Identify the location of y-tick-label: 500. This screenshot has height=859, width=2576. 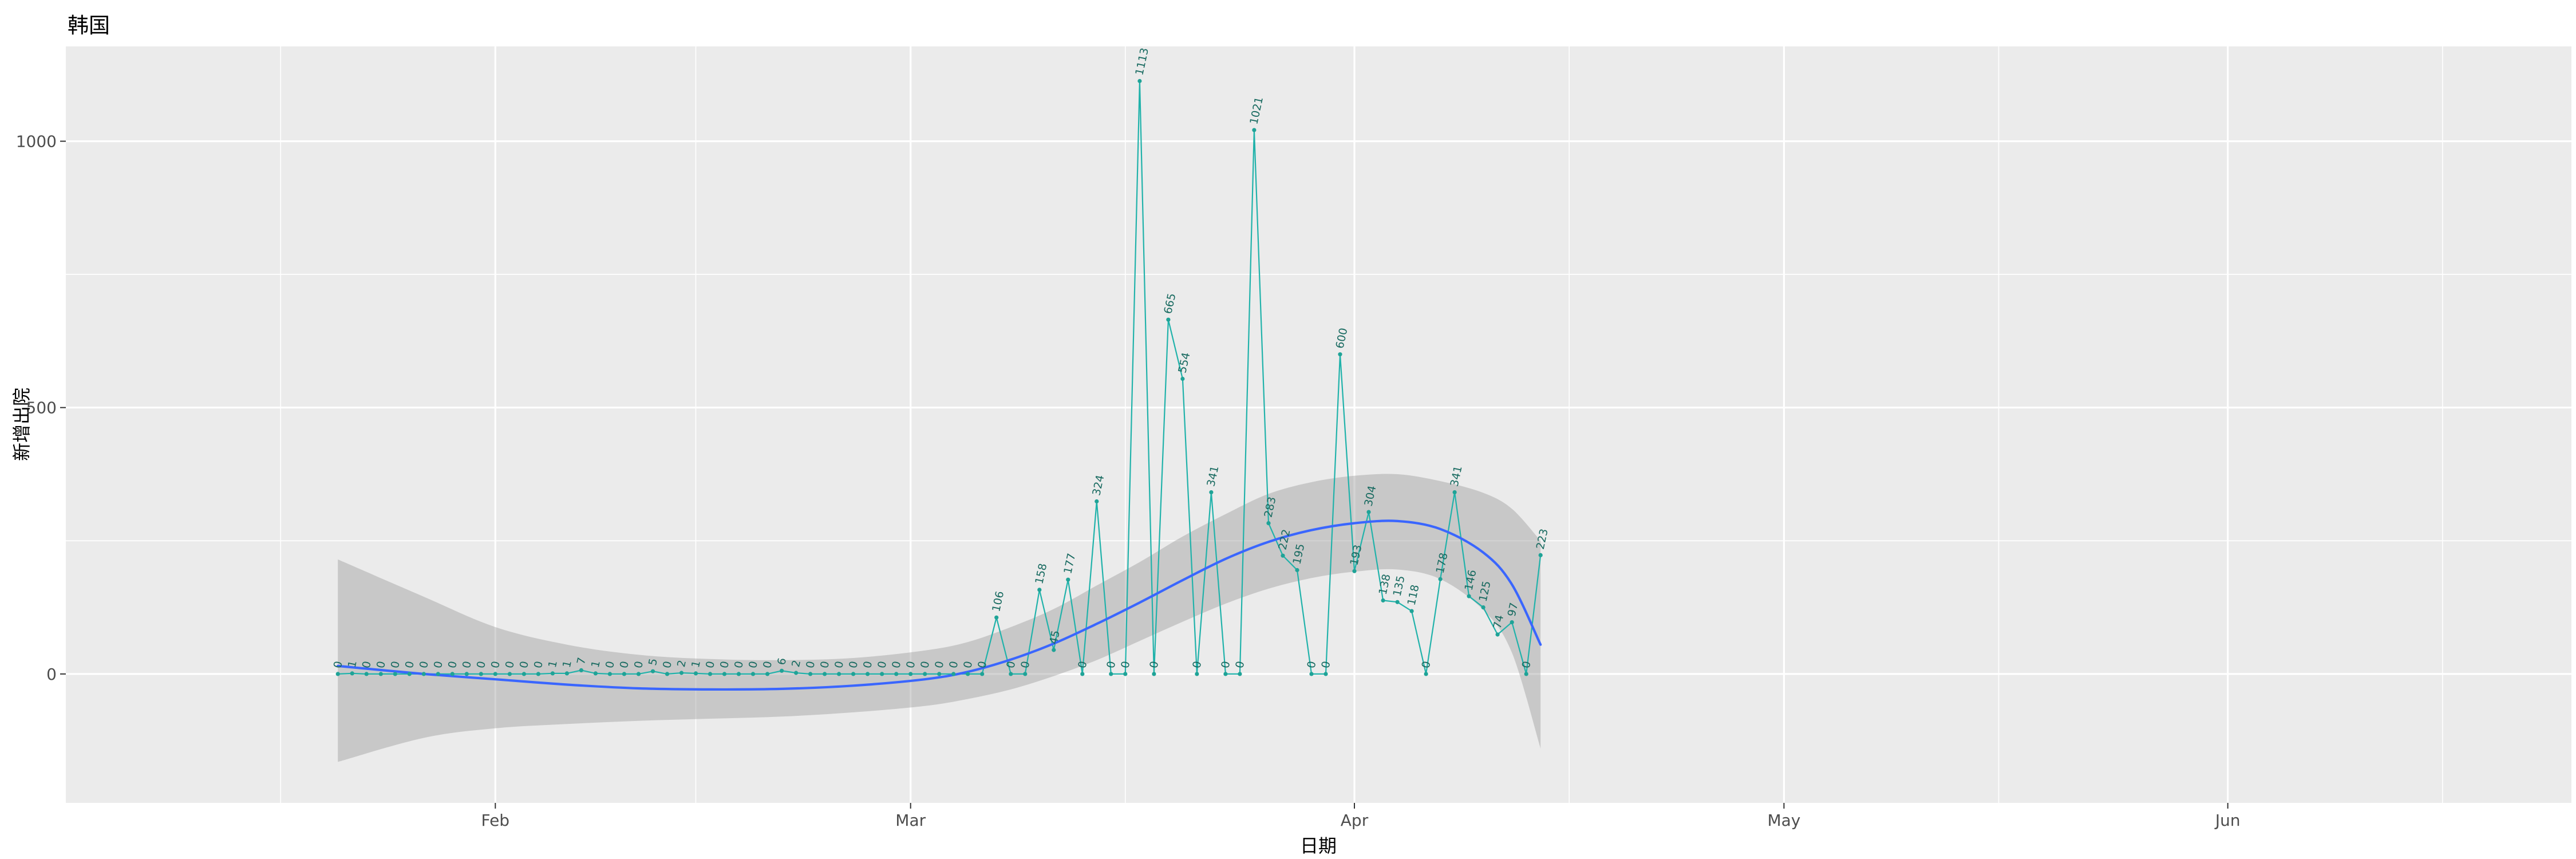
(41, 408).